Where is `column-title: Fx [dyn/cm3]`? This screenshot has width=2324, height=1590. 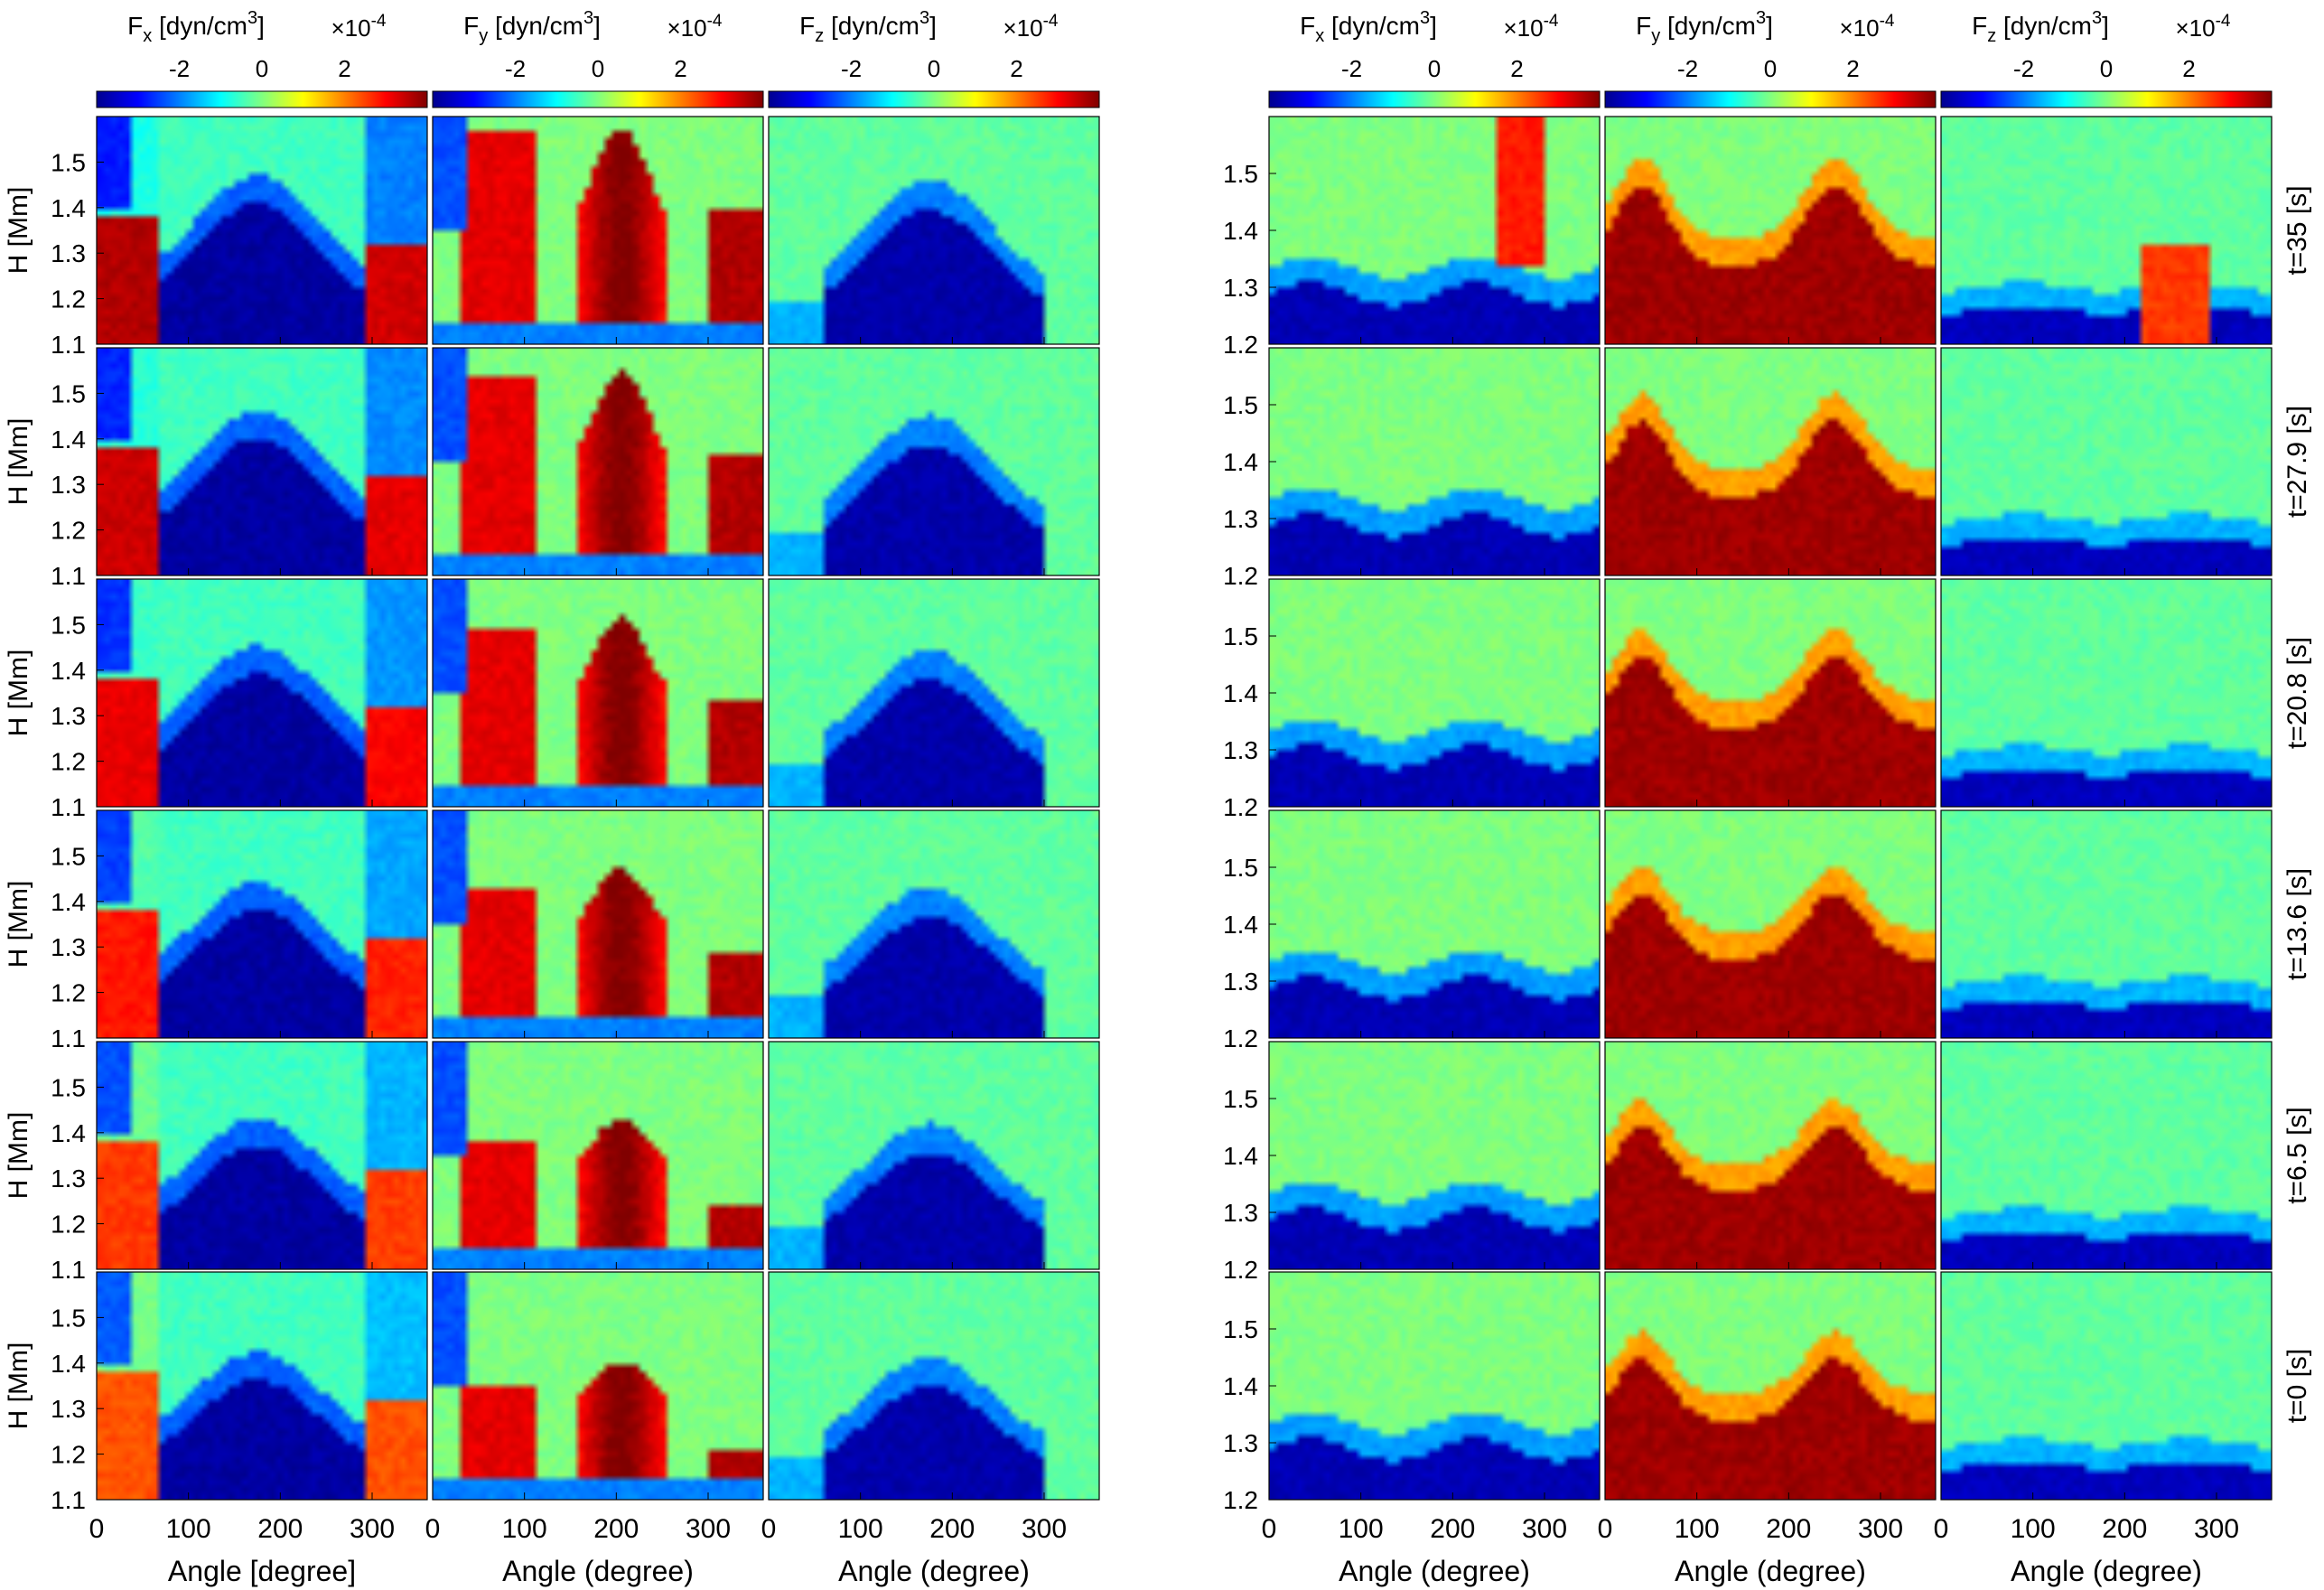 column-title: Fx [dyn/cm3] is located at coordinates (1368, 27).